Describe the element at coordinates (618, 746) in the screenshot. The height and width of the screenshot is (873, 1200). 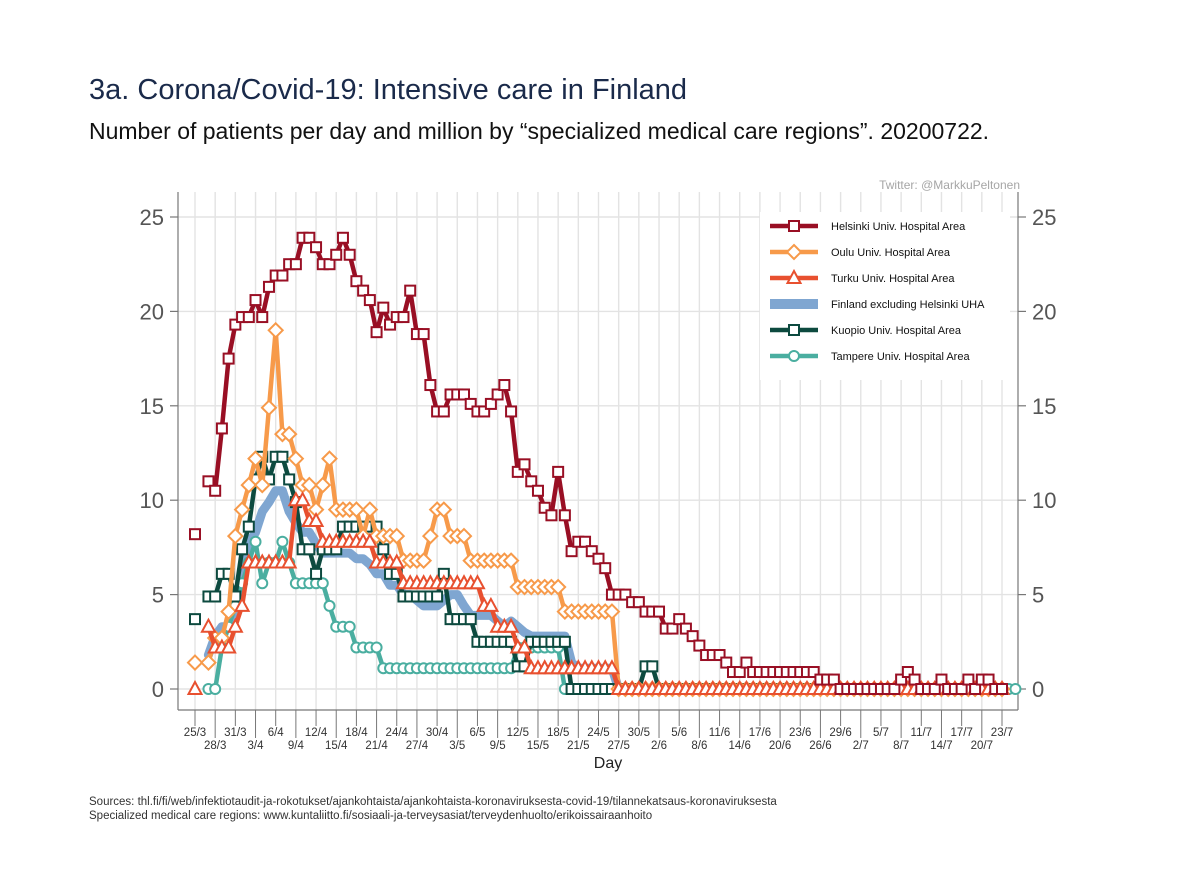
I see `x-tick-label: 27/5` at that location.